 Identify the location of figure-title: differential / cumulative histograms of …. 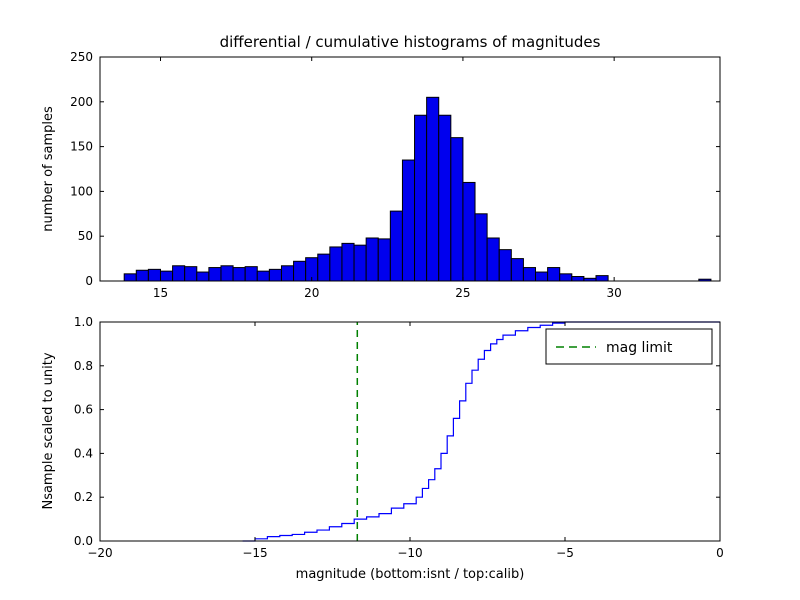
(410, 42).